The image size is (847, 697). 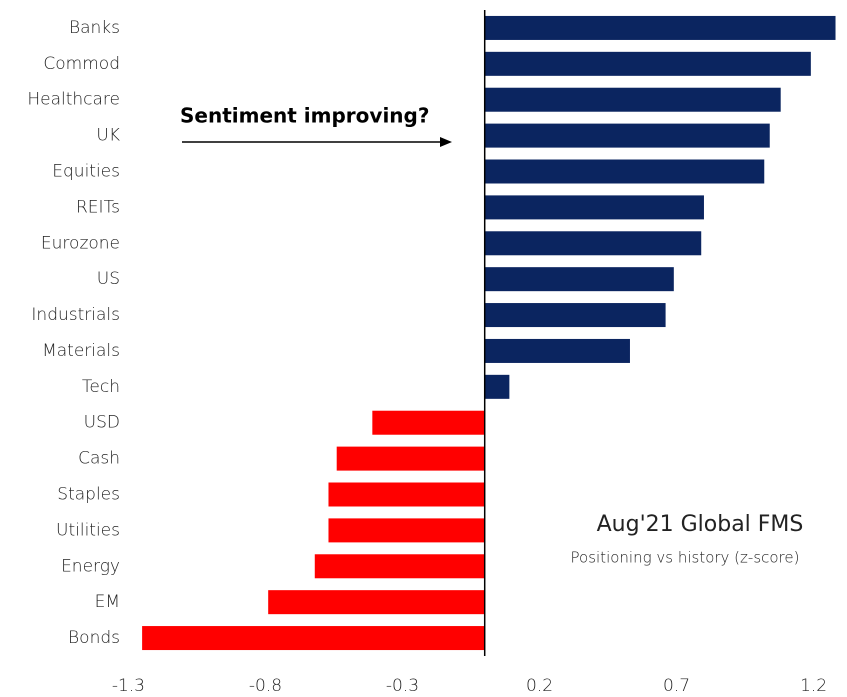 I want to click on y-tick-label: Banks, so click(x=94, y=28).